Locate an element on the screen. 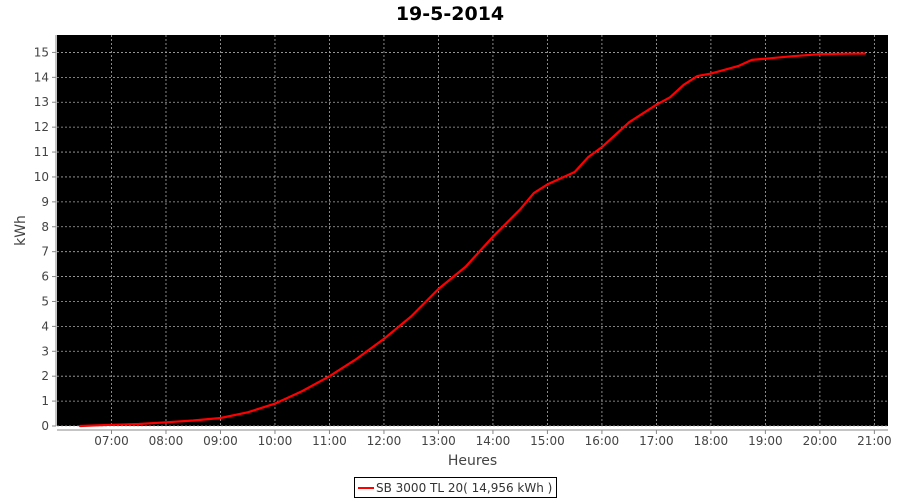 The image size is (900, 500). y-tick-label: 12 is located at coordinates (41, 127).